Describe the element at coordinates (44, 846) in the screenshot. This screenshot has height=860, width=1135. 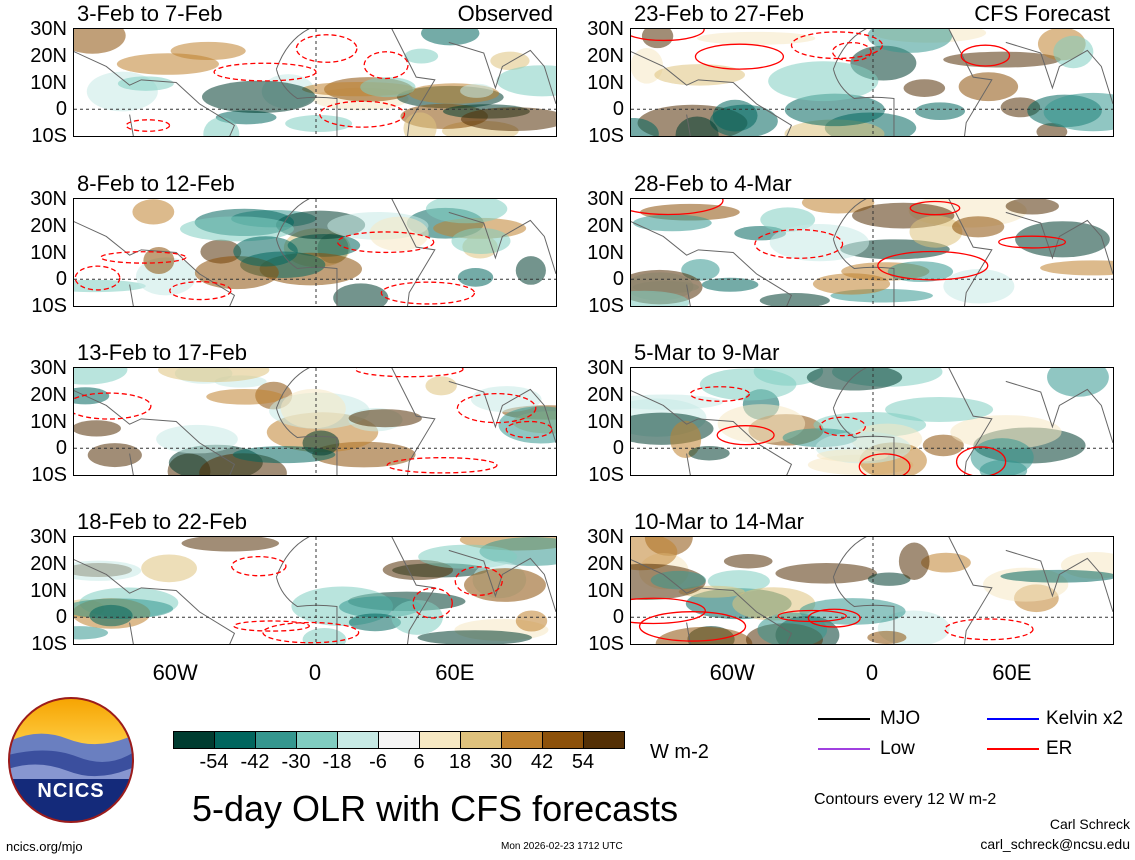
I see `source-url: ncics.org/mjo` at that location.